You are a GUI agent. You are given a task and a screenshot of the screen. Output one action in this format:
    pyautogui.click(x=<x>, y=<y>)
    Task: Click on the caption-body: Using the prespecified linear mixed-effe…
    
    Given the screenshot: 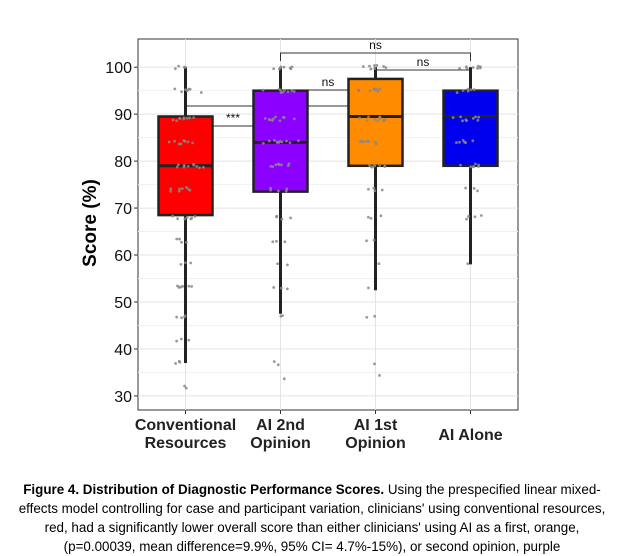 What is the action you would take?
    pyautogui.click(x=312, y=518)
    